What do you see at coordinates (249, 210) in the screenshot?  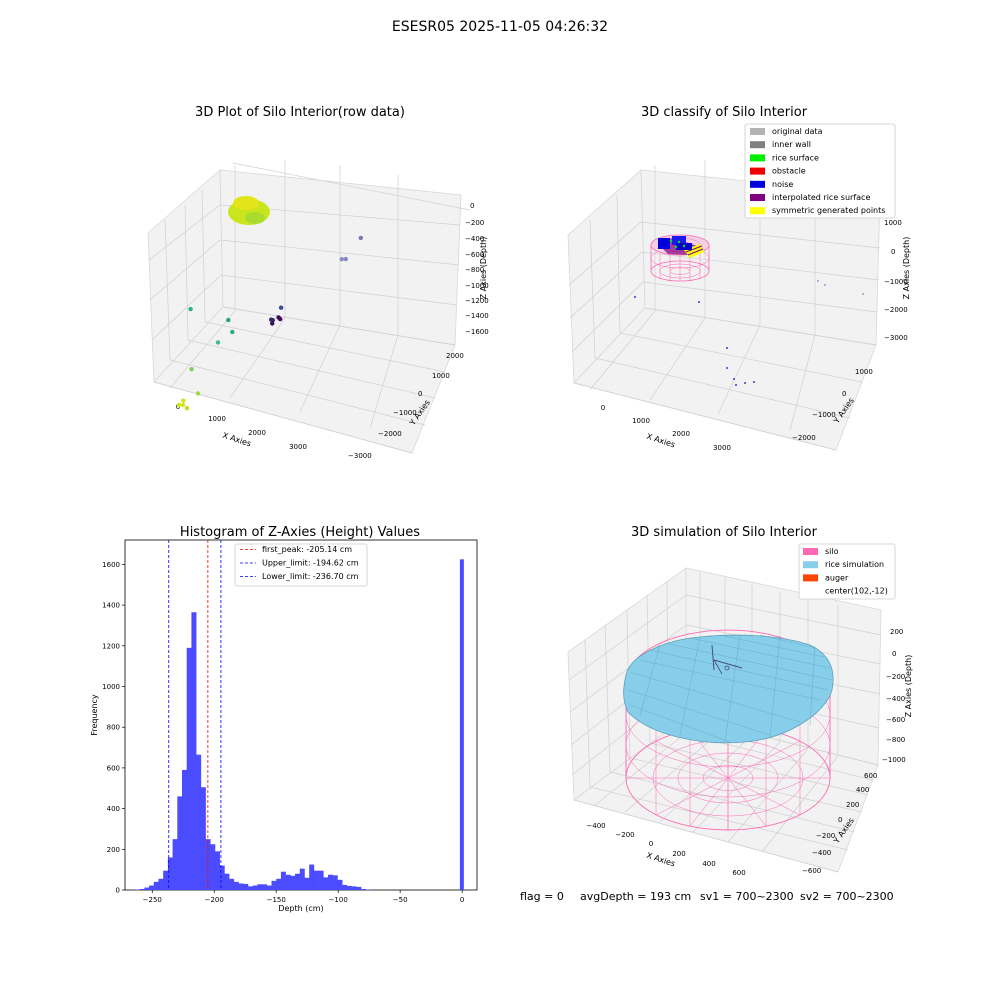 I see `raw-rice-cluster` at bounding box center [249, 210].